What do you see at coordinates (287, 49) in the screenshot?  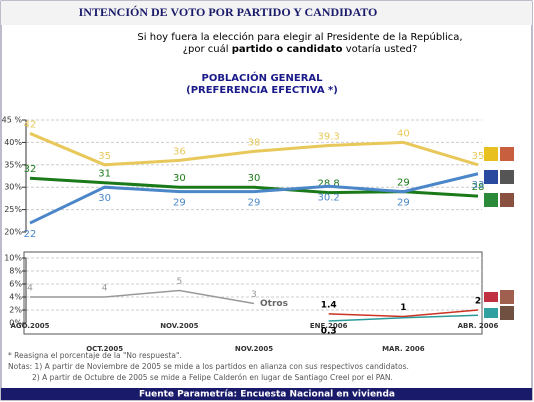 I see `q: partido o candidato` at bounding box center [287, 49].